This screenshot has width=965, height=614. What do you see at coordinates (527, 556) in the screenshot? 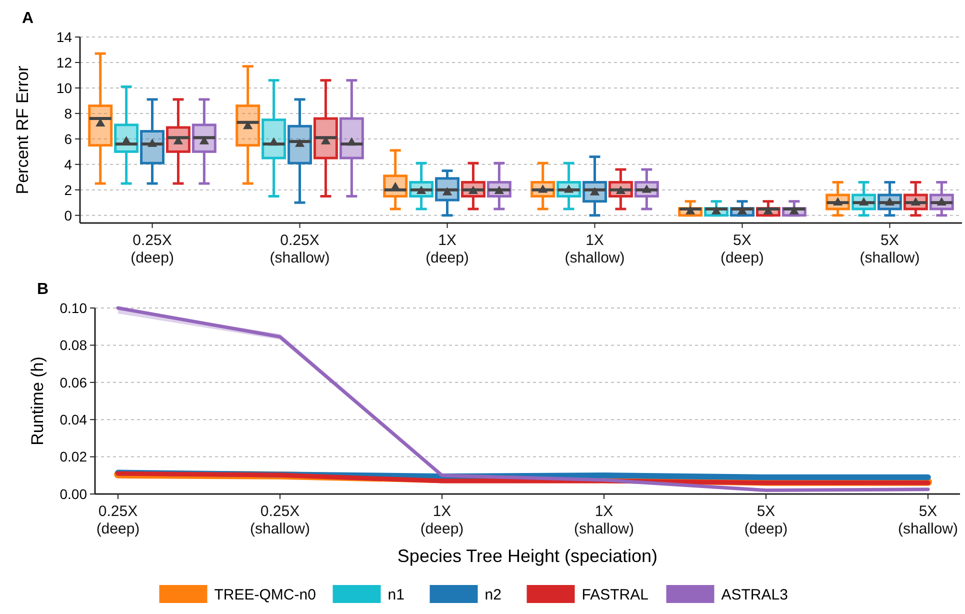
I see `x-axis-title: Species Tree Height (speciation)` at bounding box center [527, 556].